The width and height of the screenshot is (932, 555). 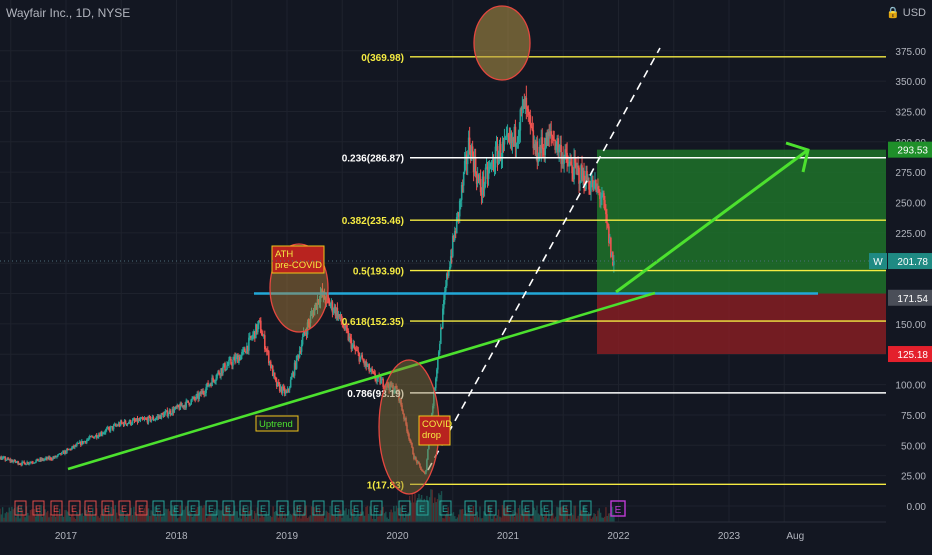 What do you see at coordinates (276, 424) in the screenshot?
I see `uptrend-callout-text: Uptrend` at bounding box center [276, 424].